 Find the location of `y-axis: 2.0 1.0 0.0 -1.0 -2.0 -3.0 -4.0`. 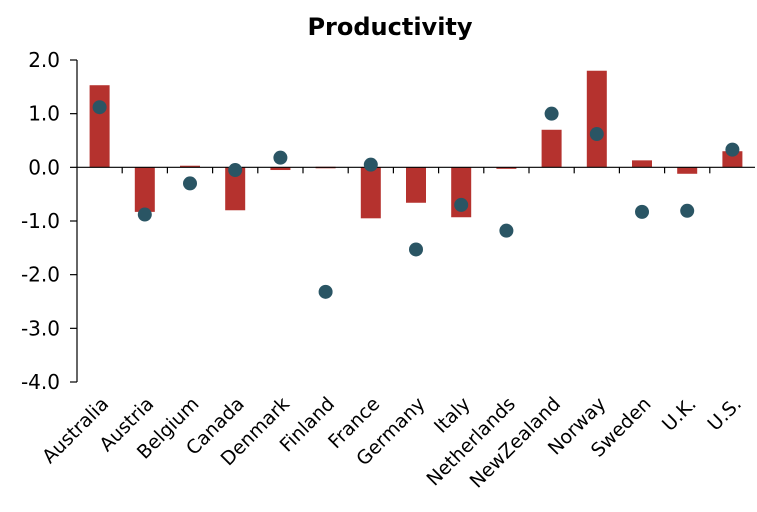

y-axis: 2.0 1.0 0.0 -1.0 -2.0 -3.0 -4.0 is located at coordinates (49, 221).